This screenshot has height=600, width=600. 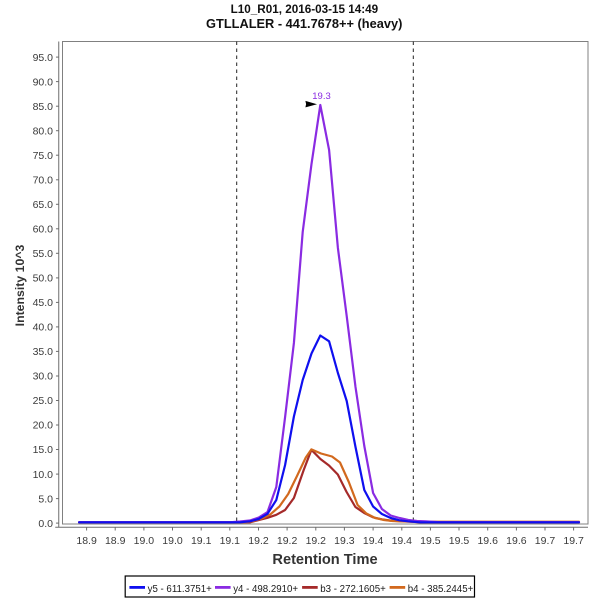 What do you see at coordinates (43, 58) in the screenshot?
I see `svg-text: 95.0` at bounding box center [43, 58].